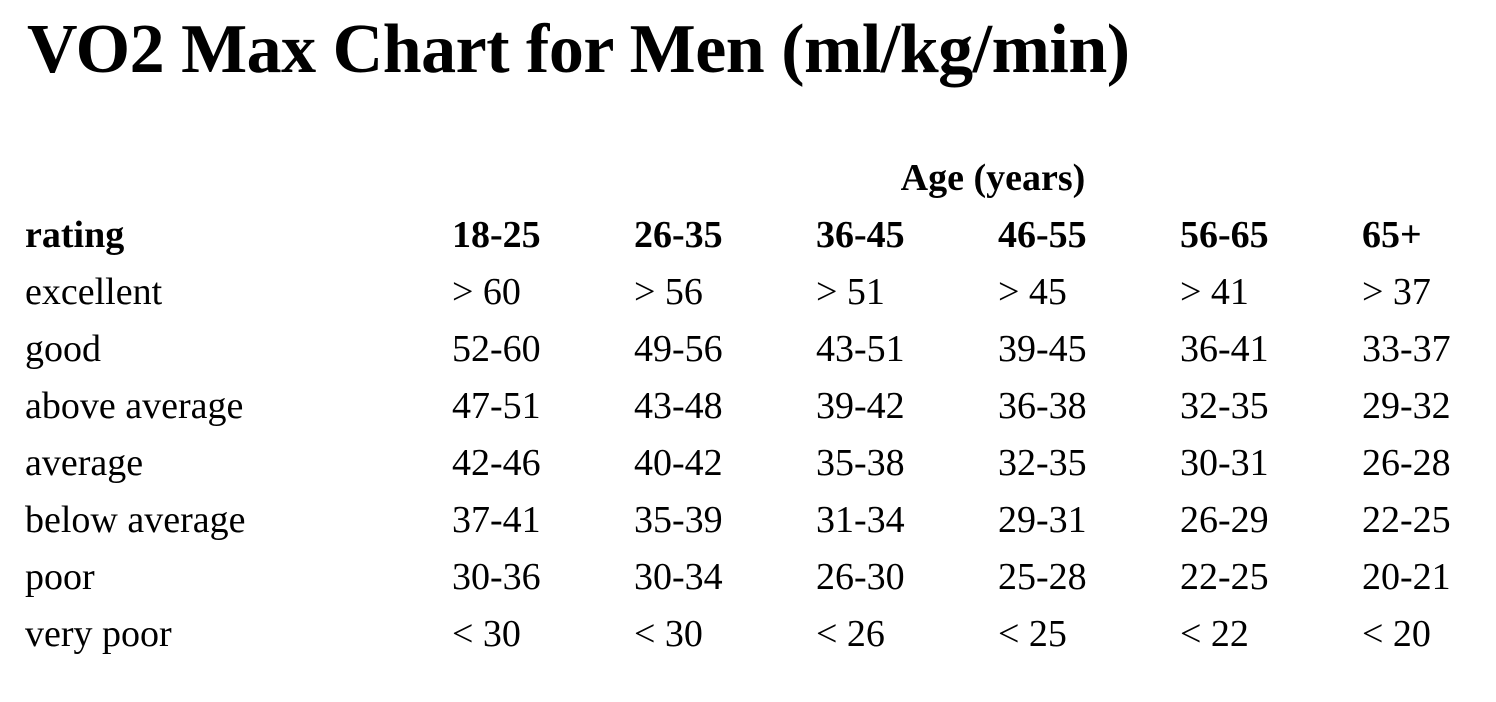 Image resolution: width=1496 pixels, height=702 pixels. I want to click on page-title: VO2 Max Chart for Men (ml/kg/min), so click(578, 49).